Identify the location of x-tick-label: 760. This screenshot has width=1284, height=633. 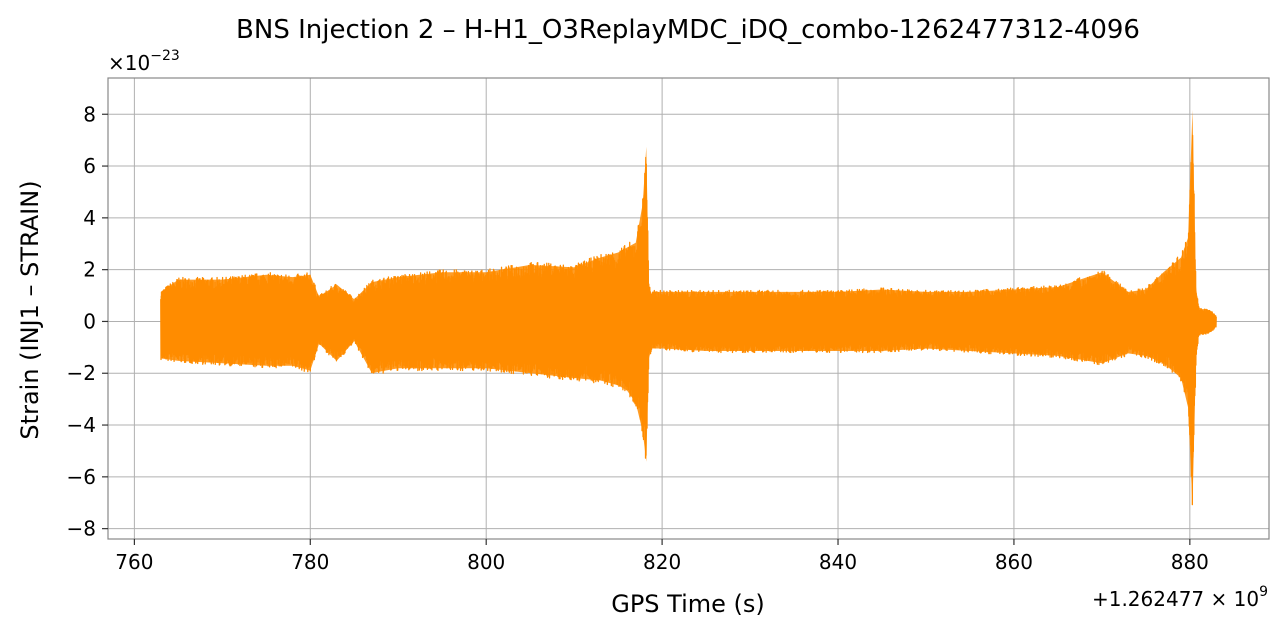
(134, 562).